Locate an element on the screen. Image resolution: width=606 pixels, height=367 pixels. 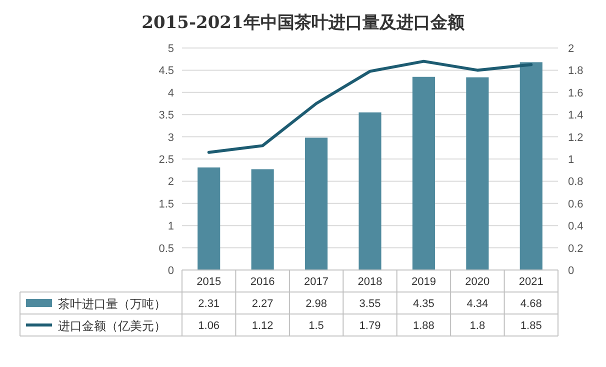
data-label: 2.27 is located at coordinates (263, 304).